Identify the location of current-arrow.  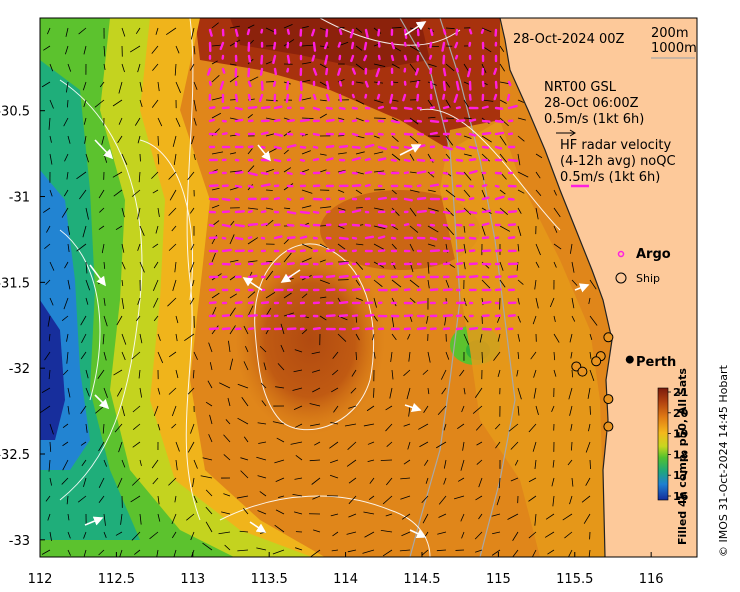
(264, 153).